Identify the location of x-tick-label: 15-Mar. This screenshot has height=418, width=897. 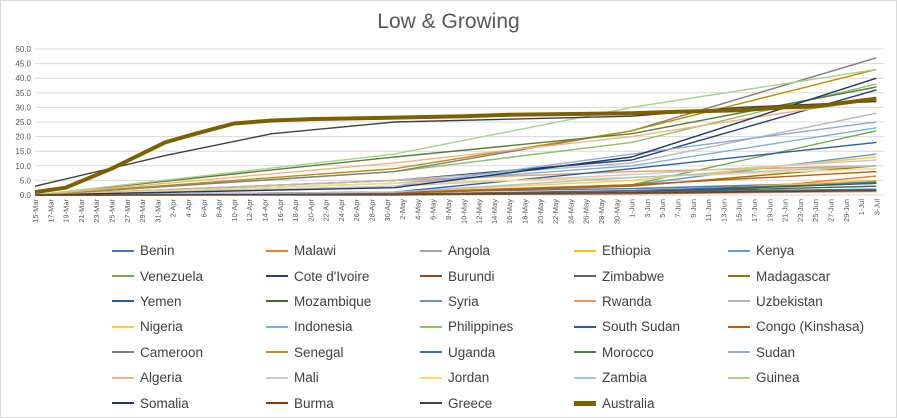
(35, 211).